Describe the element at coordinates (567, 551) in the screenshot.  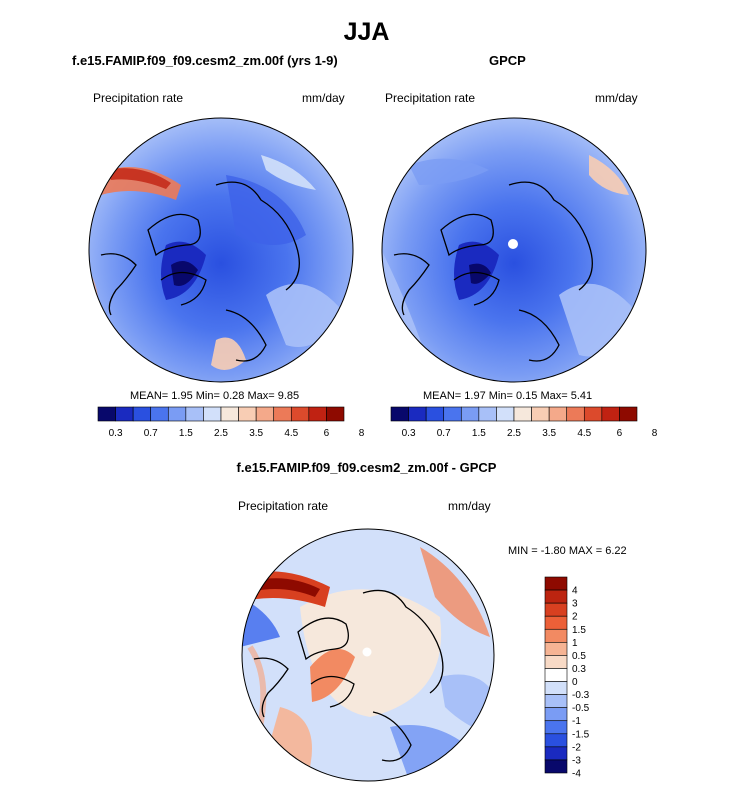
I see `panel3-stats: MIN = -1.80 MAX = 6.22` at that location.